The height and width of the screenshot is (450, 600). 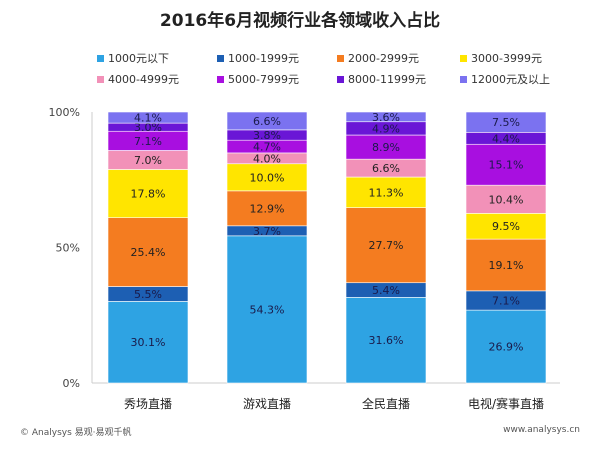 What do you see at coordinates (267, 158) in the screenshot?
I see `data-label: 4.0%` at bounding box center [267, 158].